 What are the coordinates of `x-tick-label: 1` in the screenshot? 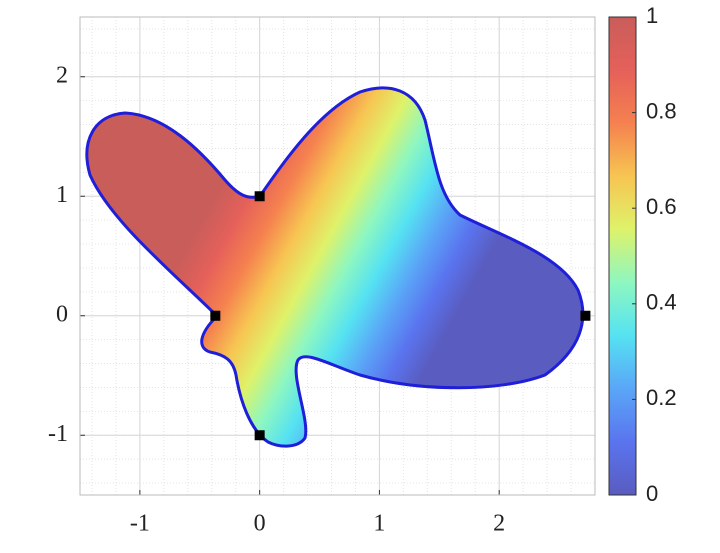 It's located at (379, 524).